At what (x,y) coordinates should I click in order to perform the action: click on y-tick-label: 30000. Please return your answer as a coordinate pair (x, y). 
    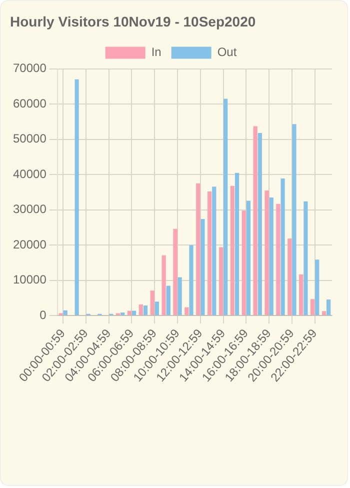
    Looking at the image, I should click on (29, 209).